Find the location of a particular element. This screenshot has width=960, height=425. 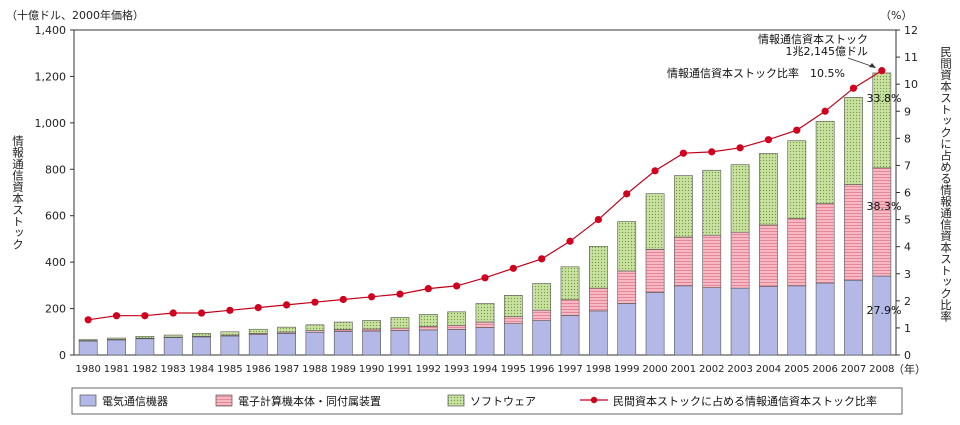

y-left-tick-label: 200 is located at coordinates (55, 309).